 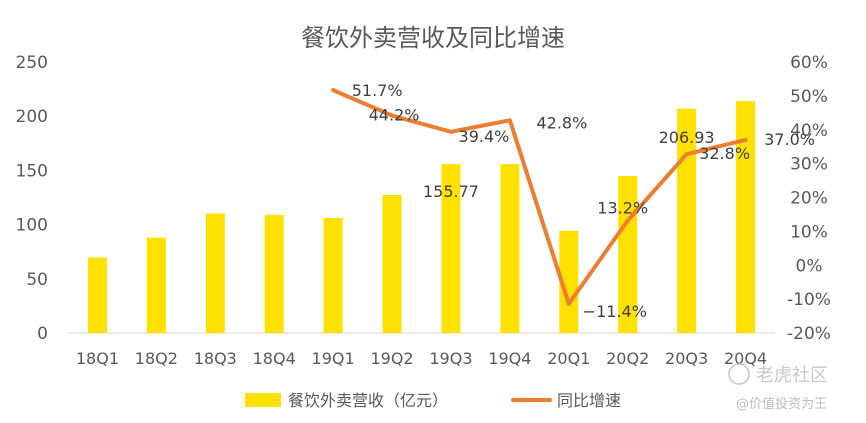 What do you see at coordinates (687, 137) in the screenshot?
I see `bar-value-label: 206.93` at bounding box center [687, 137].